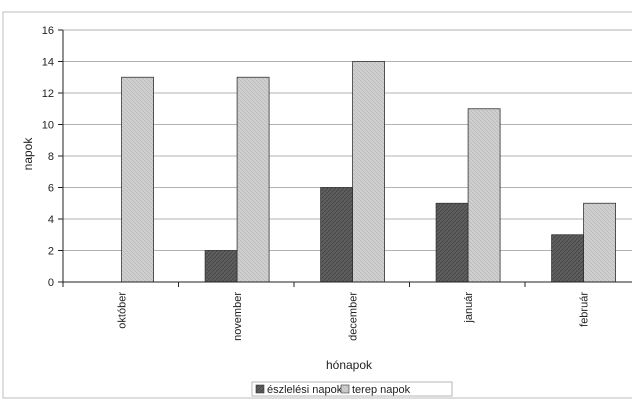 Image resolution: width=632 pixels, height=400 pixels. What do you see at coordinates (51, 220) in the screenshot?
I see `y-tick-label: 4` at bounding box center [51, 220].